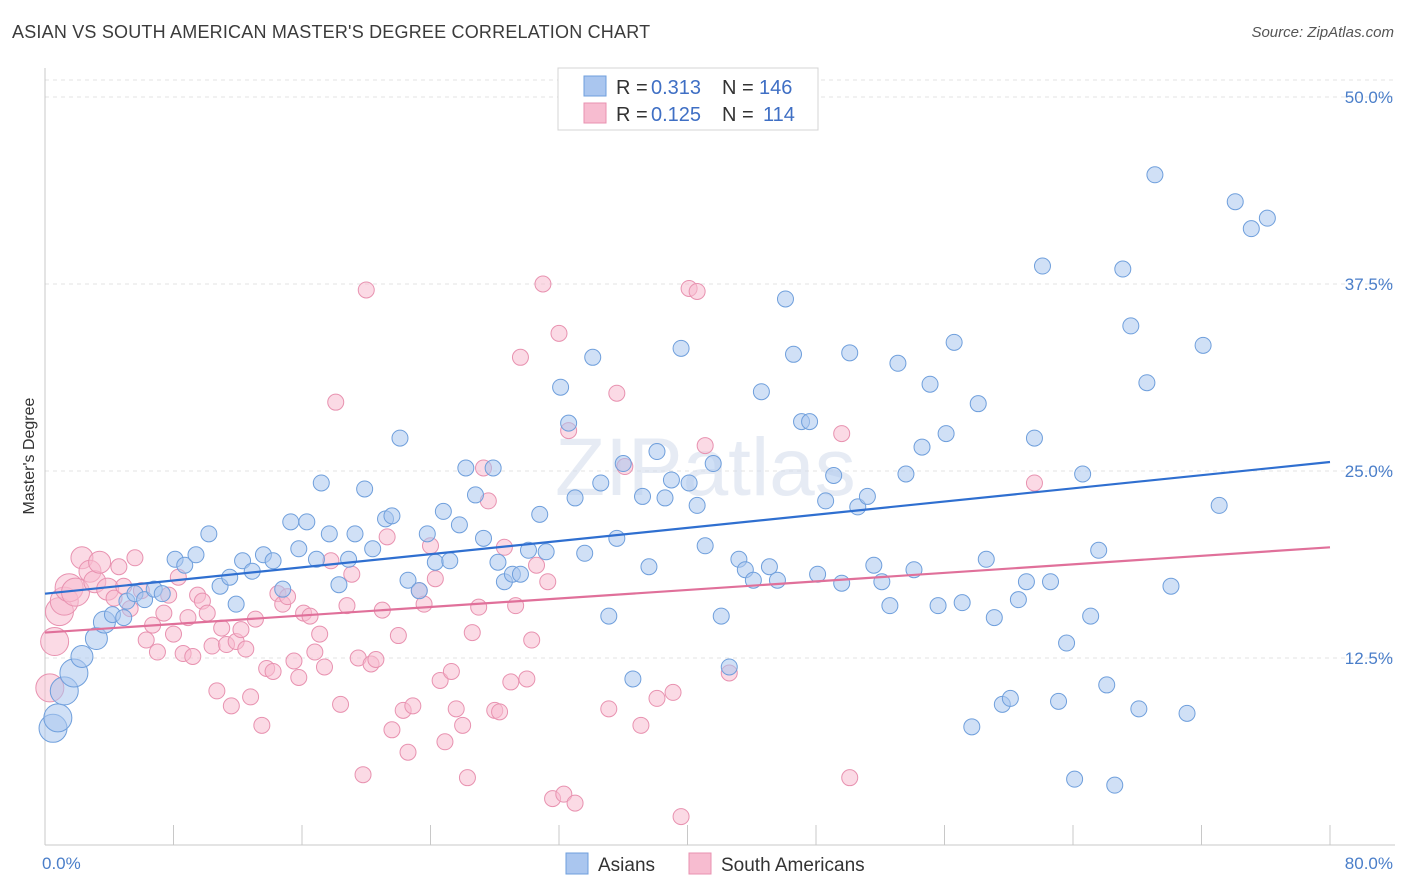 Image resolution: width=1406 pixels, height=892 pixels. I want to click on legend-n-value-asians: 146, so click(775, 88).